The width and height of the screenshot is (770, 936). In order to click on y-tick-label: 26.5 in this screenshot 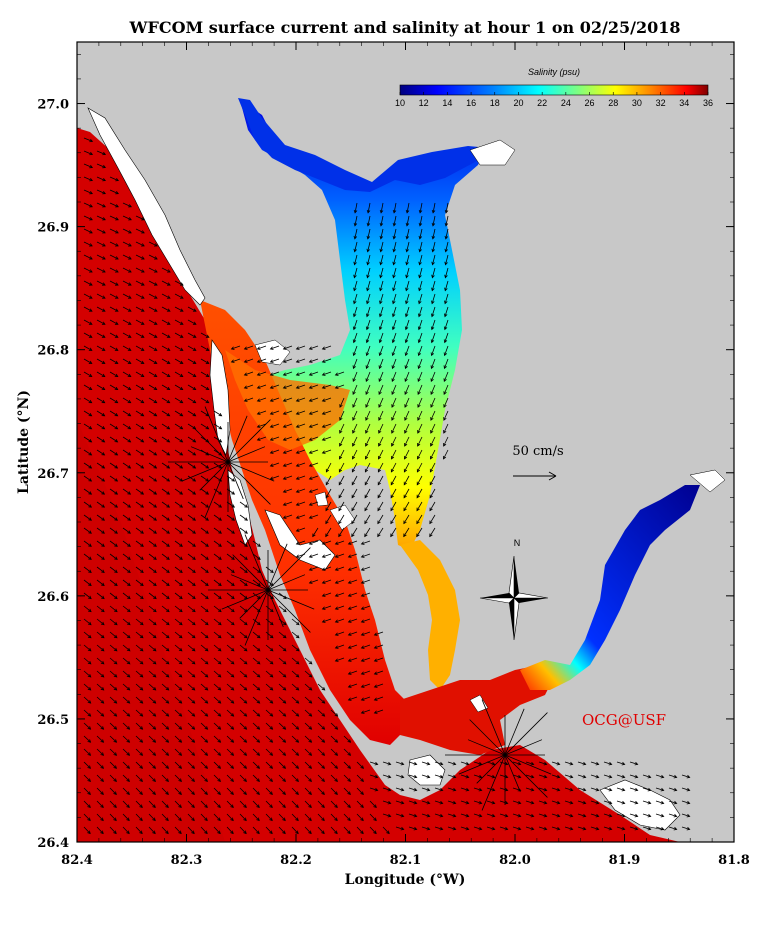, I will do `click(53, 720)`.